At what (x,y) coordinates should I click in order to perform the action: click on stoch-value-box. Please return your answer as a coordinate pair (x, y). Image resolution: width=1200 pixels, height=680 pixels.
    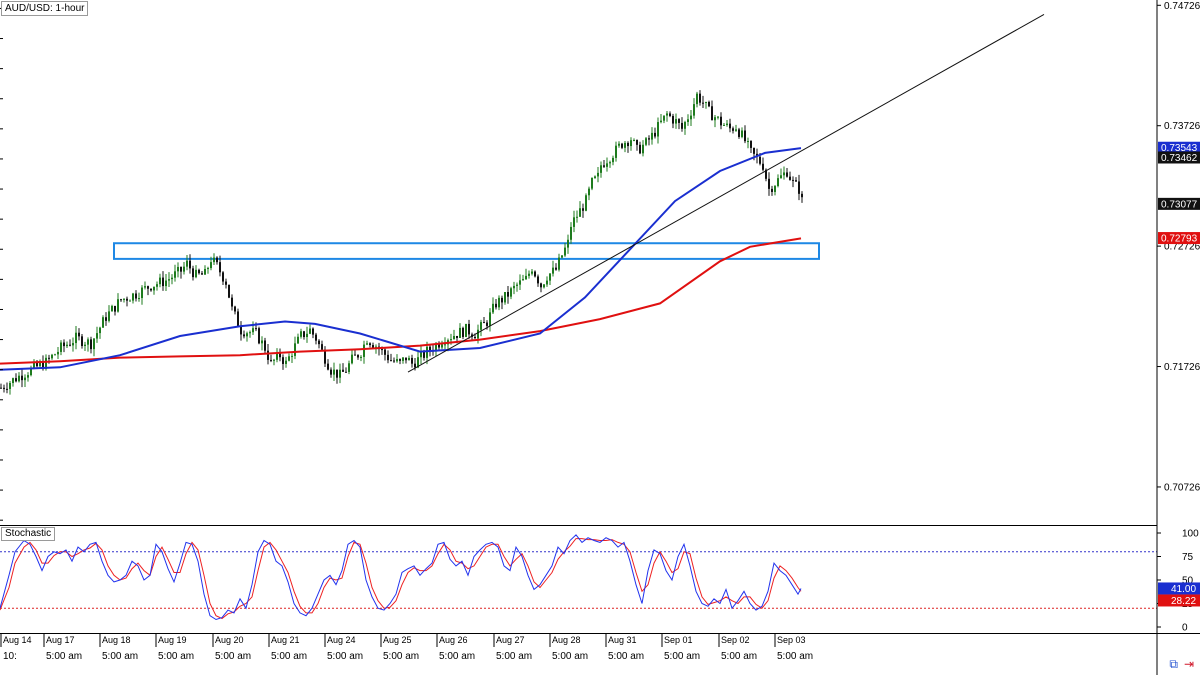
    Looking at the image, I should click on (1179, 588).